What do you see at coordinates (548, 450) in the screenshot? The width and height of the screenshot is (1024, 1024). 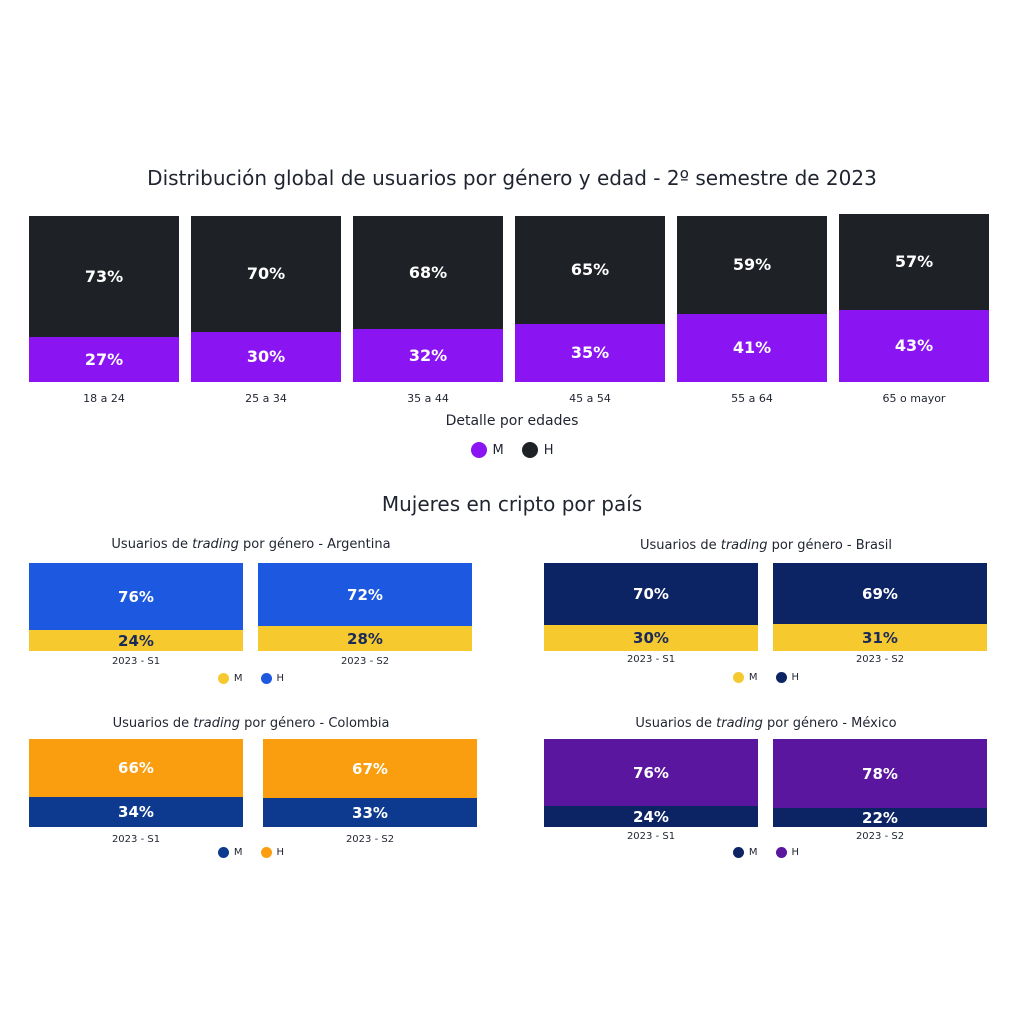 I see `main-legend-label-h: H` at bounding box center [548, 450].